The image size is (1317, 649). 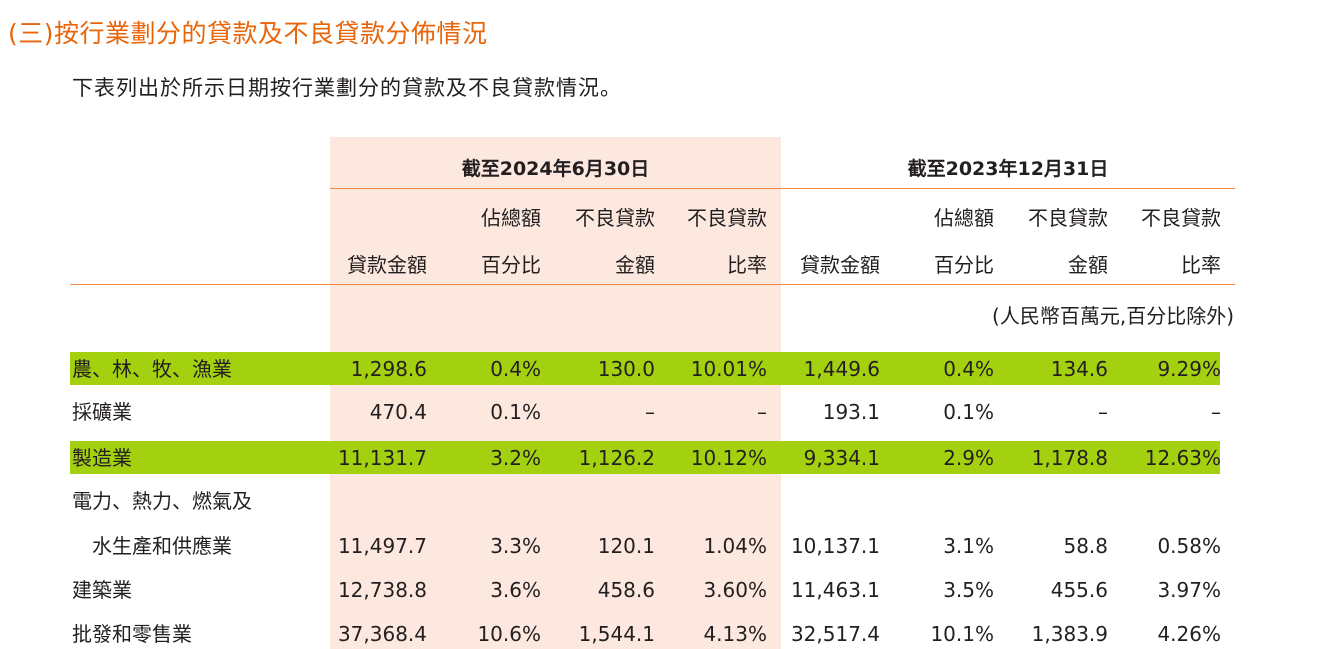 I want to click on row-label: 批發和零售業, so click(x=132, y=634).